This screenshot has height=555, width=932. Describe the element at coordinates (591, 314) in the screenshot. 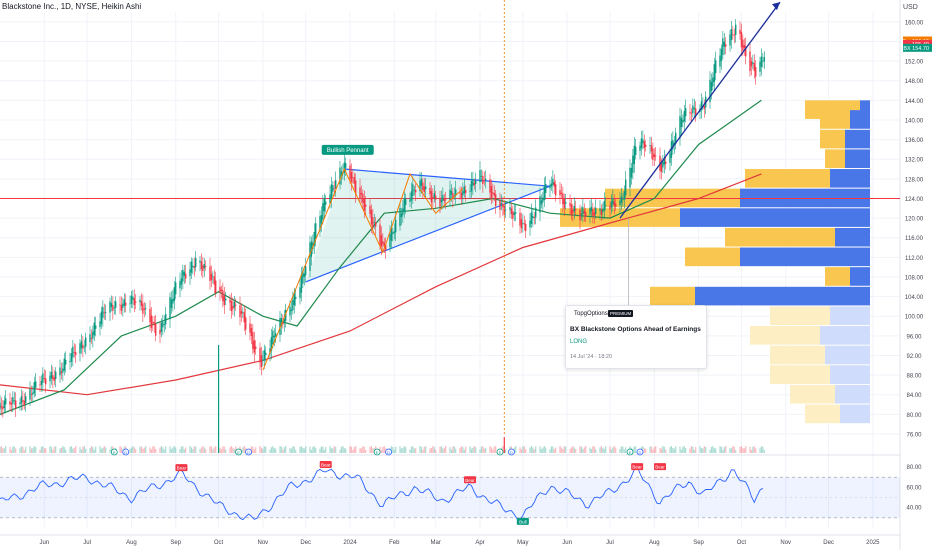

I see `idea-author: TopgOptions` at that location.